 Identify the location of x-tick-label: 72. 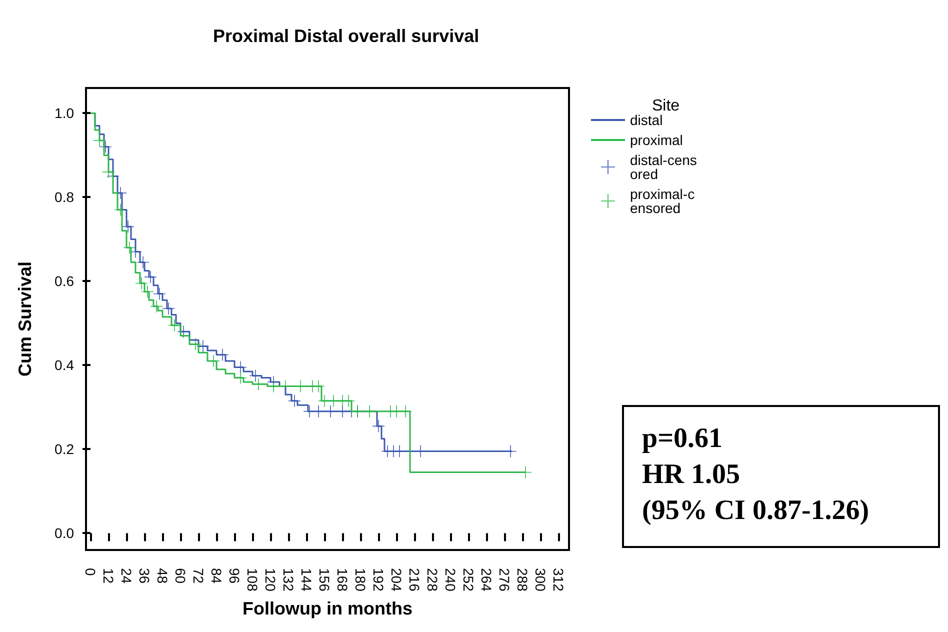
(198, 576).